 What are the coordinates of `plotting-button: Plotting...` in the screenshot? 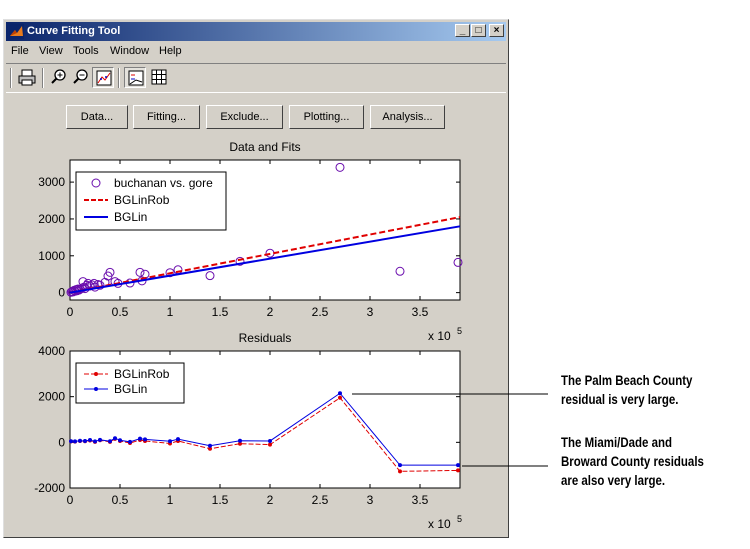 It's located at (326, 117).